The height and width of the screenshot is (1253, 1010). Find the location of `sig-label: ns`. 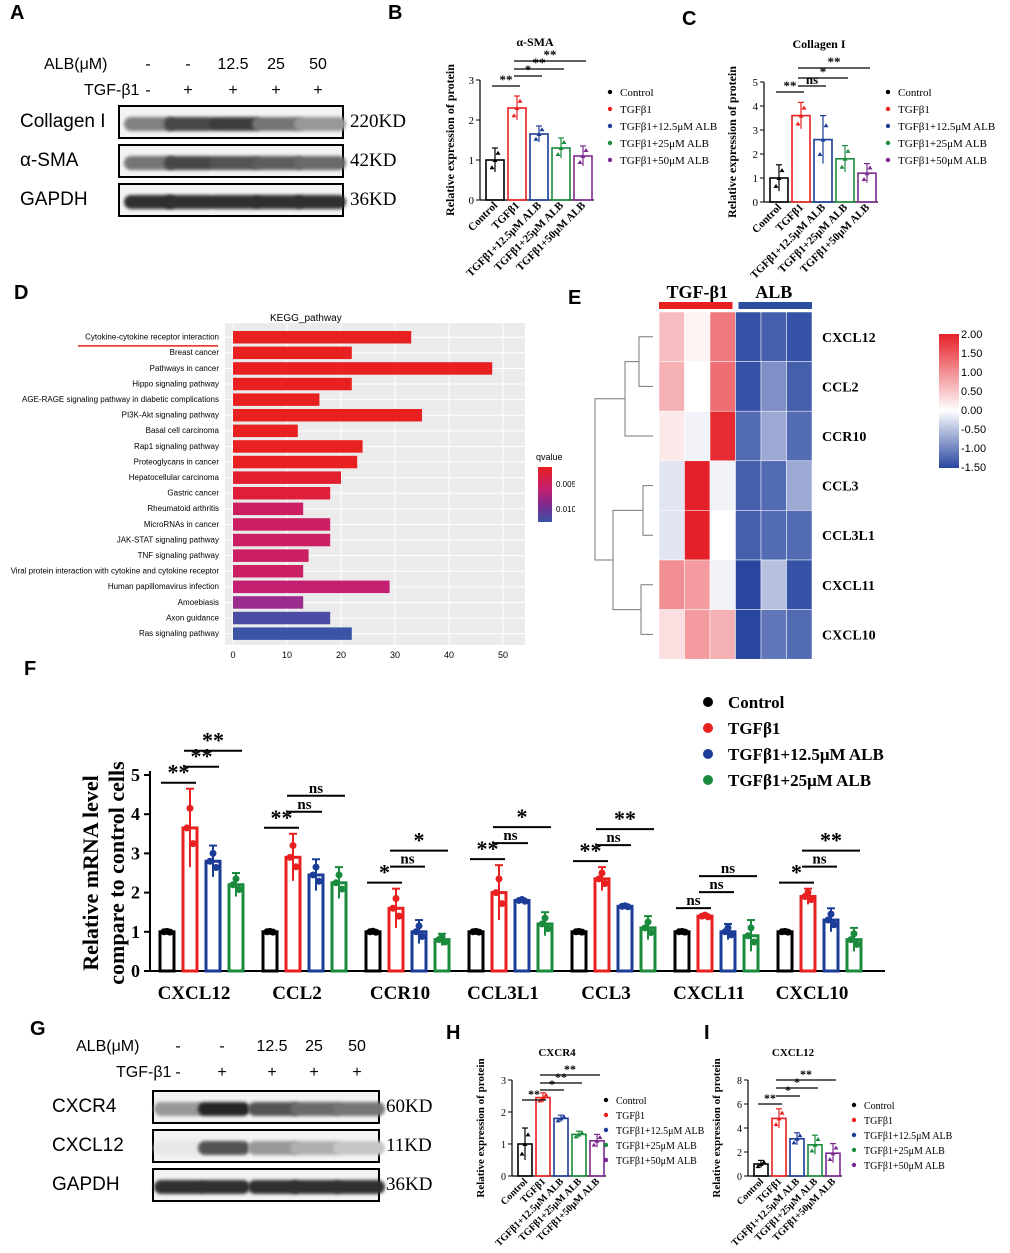

sig-label: ns is located at coordinates (693, 901).